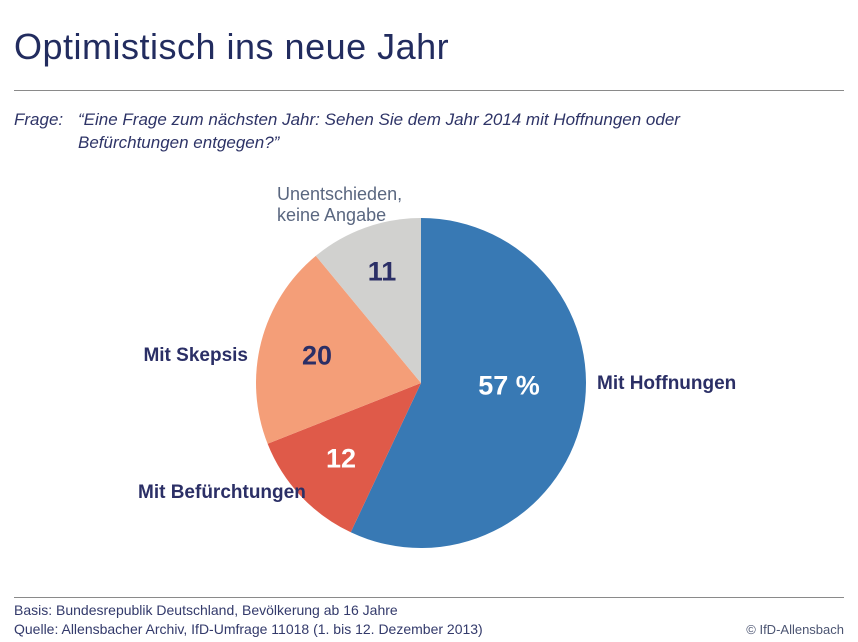 The width and height of the screenshot is (858, 642). What do you see at coordinates (382, 271) in the screenshot?
I see `slice-value-3: 11` at bounding box center [382, 271].